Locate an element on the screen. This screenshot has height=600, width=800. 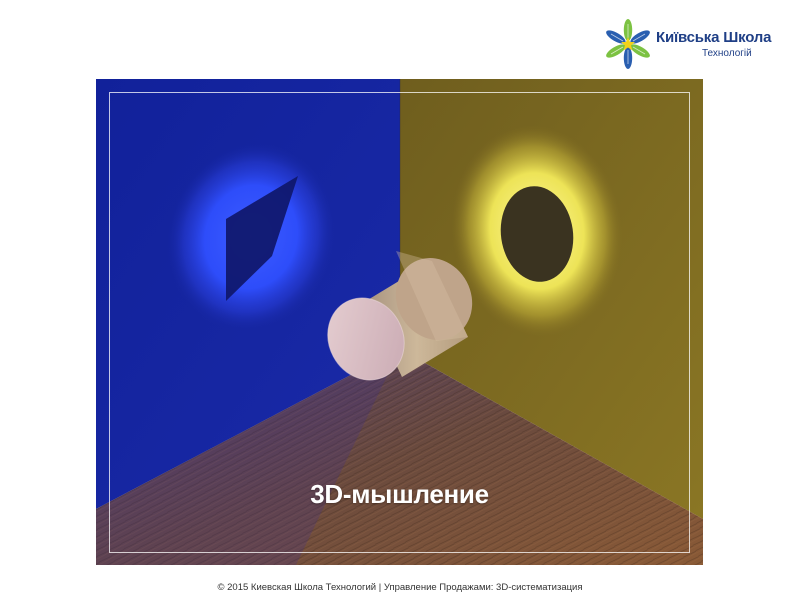
logo: Київська Школа Технологій is located at coordinates (694, 44).